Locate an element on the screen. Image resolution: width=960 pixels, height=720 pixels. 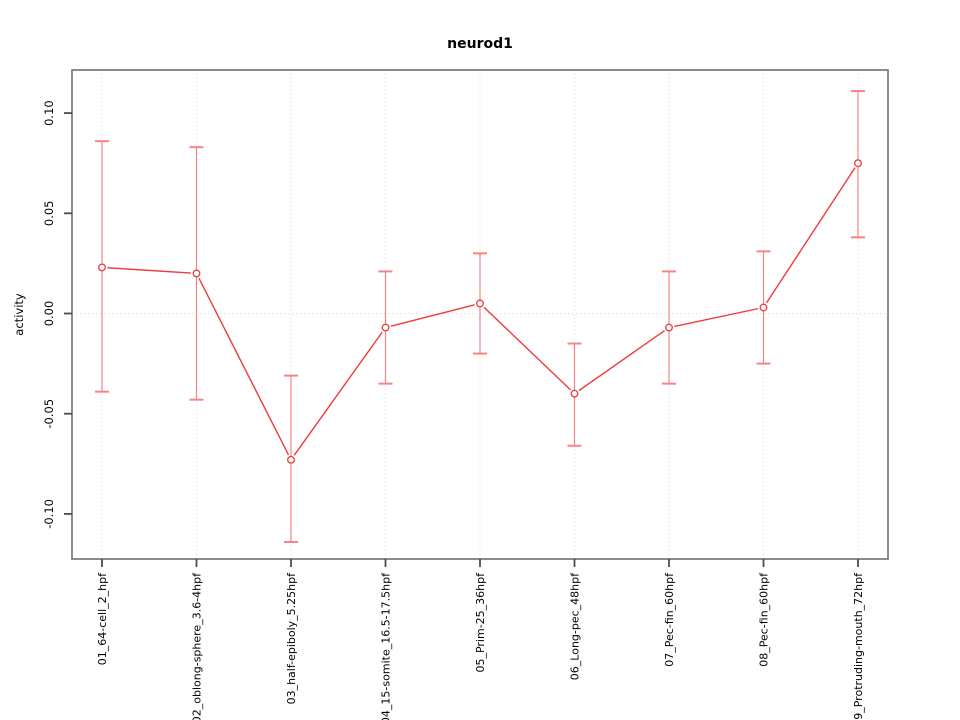
x-tick-label: 07_Pec-fin_60hpf is located at coordinates (669, 619).